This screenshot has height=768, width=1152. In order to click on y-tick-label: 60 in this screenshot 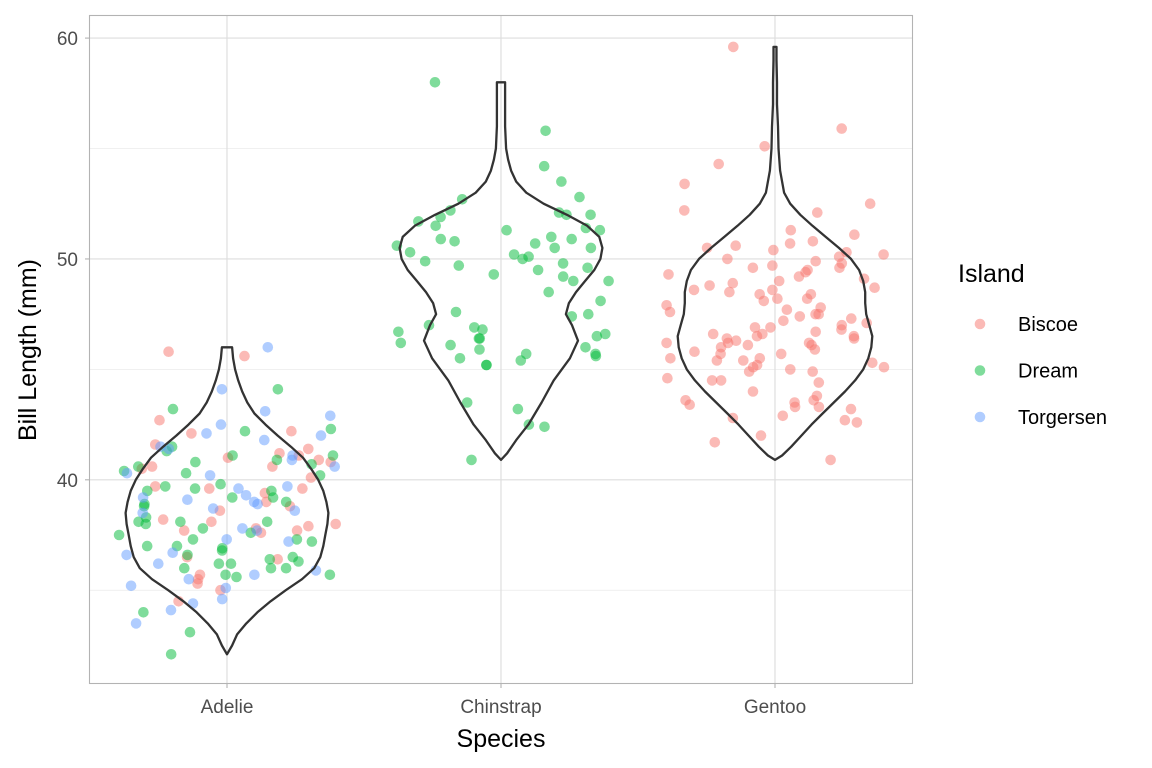, I will do `click(67, 39)`.